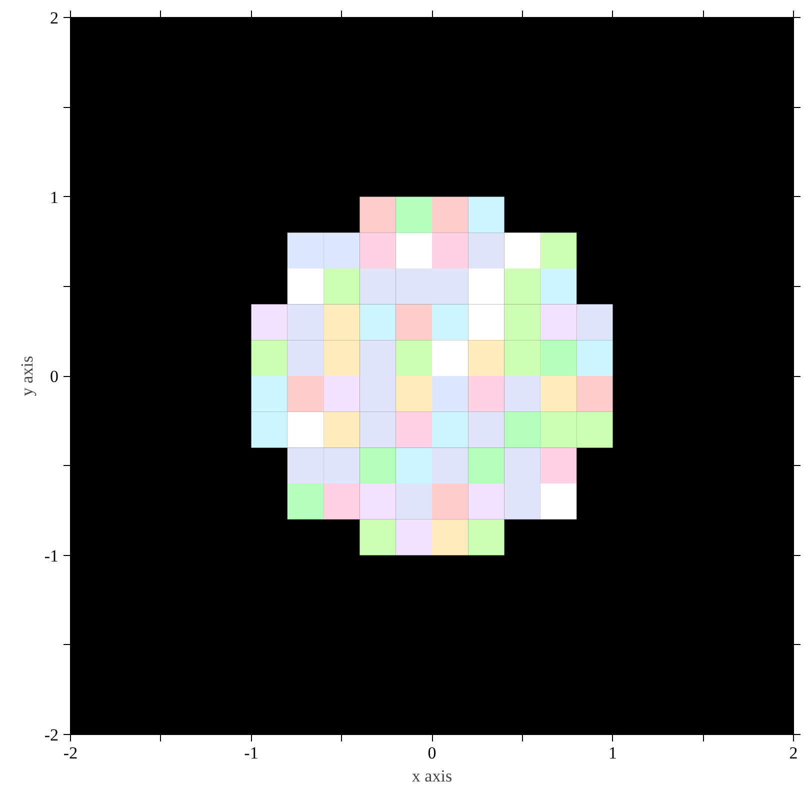 The image size is (812, 812). What do you see at coordinates (70, 753) in the screenshot?
I see `x-tick-label: -2` at bounding box center [70, 753].